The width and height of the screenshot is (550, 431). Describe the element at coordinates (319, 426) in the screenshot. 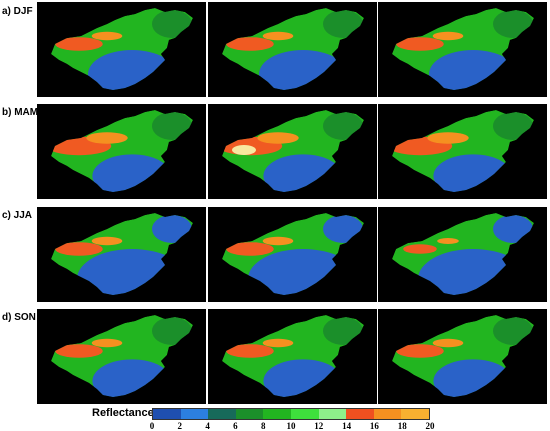

I see `colorbar-tick-label: 12` at that location.